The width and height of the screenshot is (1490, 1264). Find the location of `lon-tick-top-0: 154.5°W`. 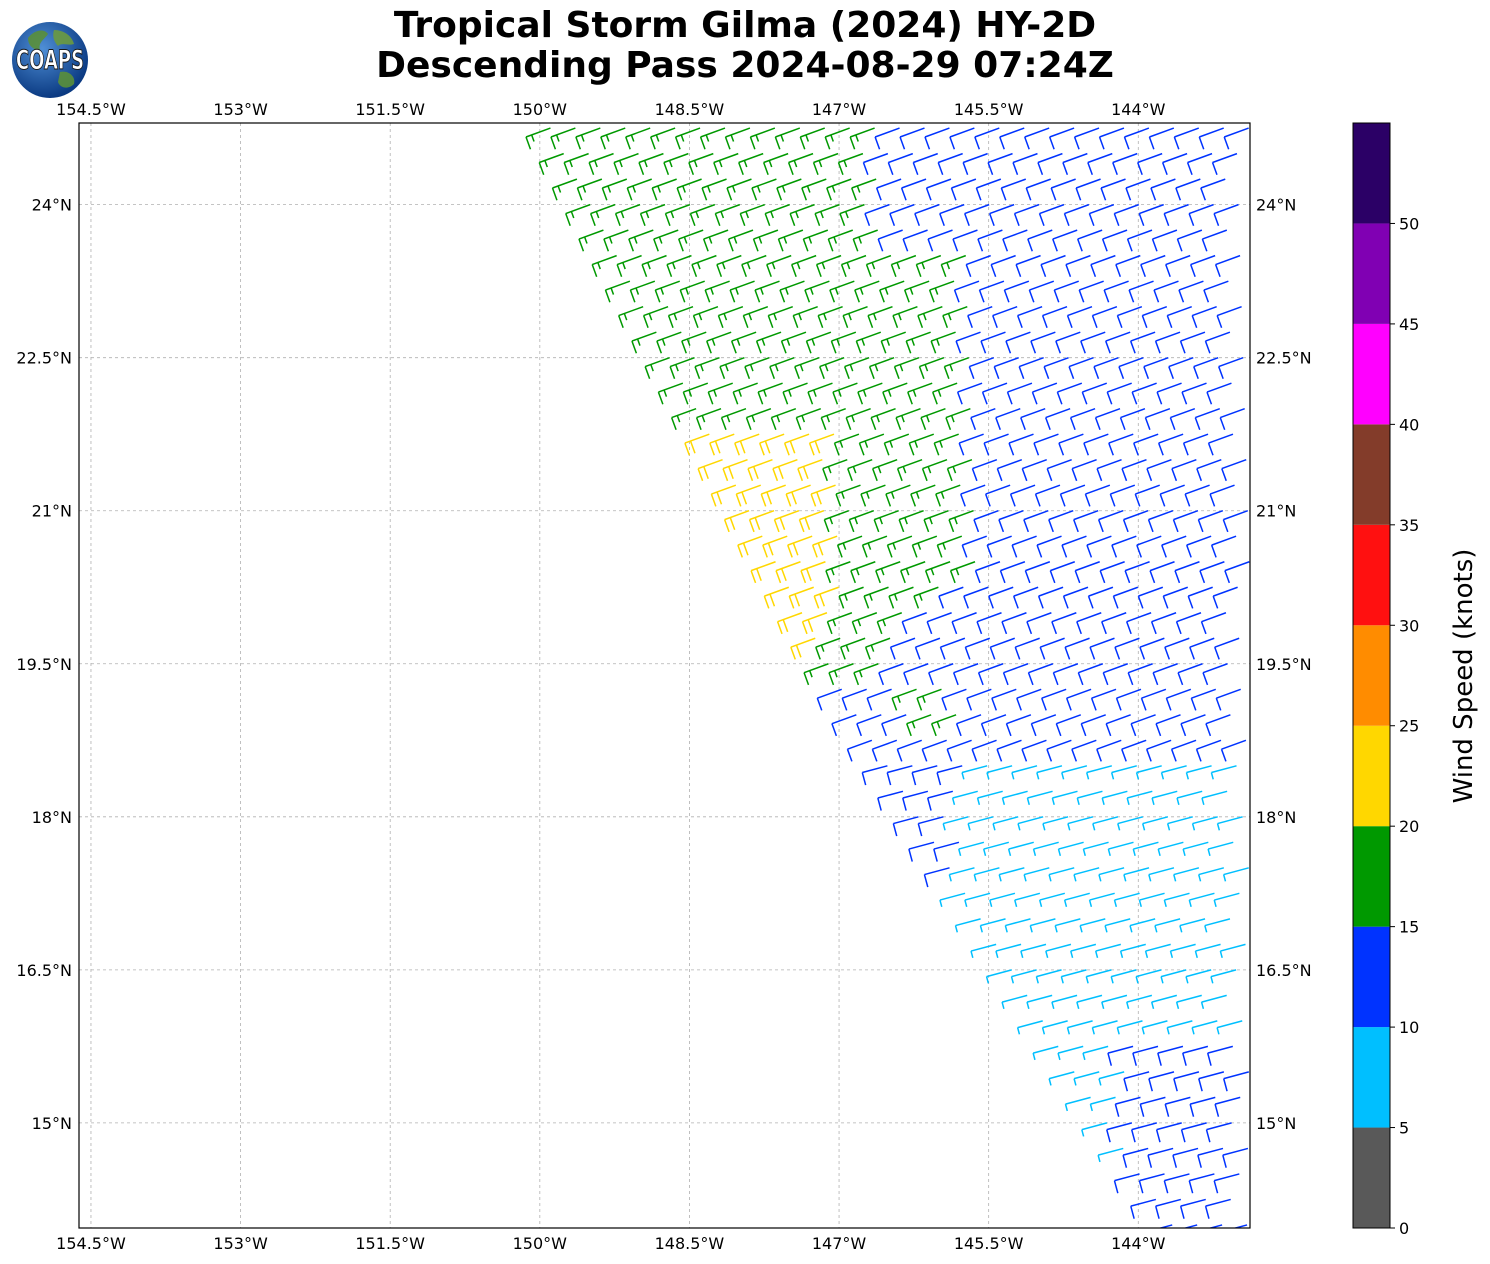

lon-tick-top-0: 154.5°W is located at coordinates (91, 109).